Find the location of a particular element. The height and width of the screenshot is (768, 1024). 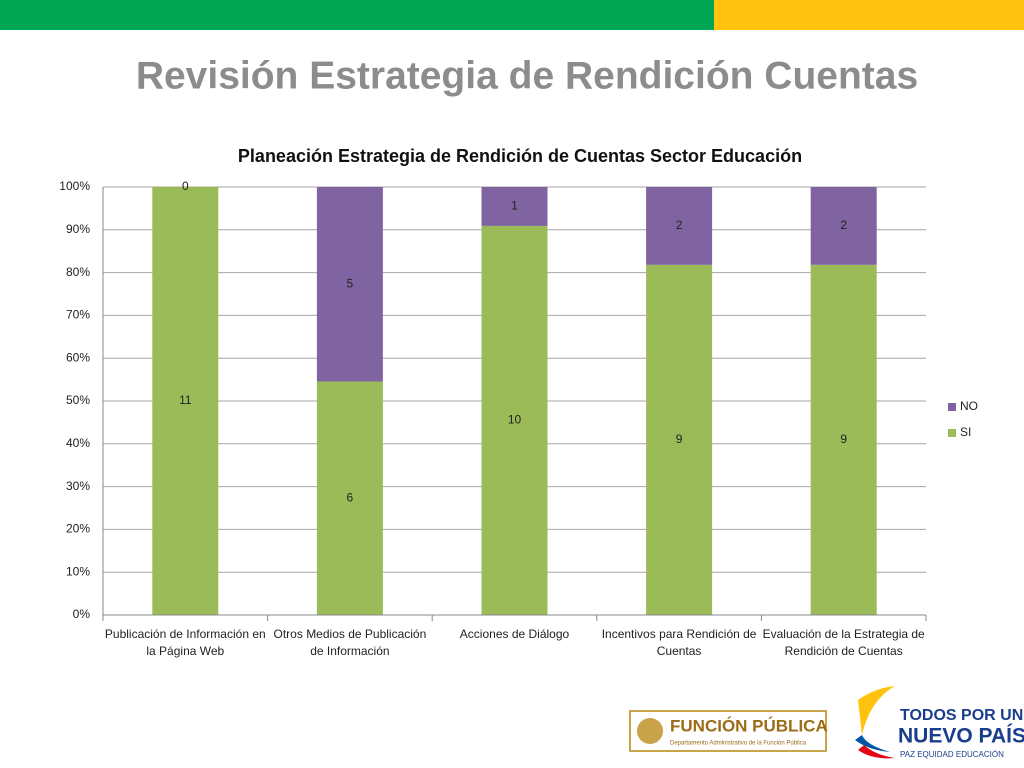

x-tick-label: Incentivos para Rendición de Cuentas is located at coordinates (679, 642).